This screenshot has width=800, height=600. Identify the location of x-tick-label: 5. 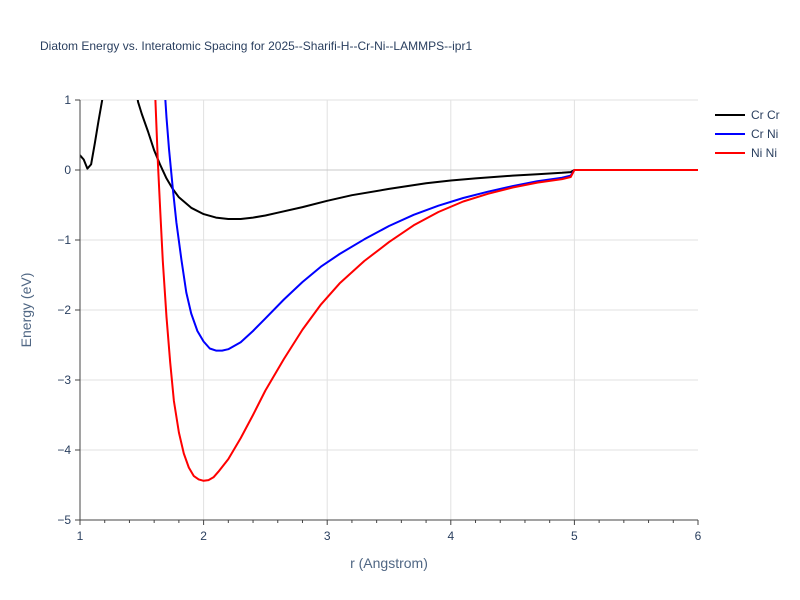
(574, 536).